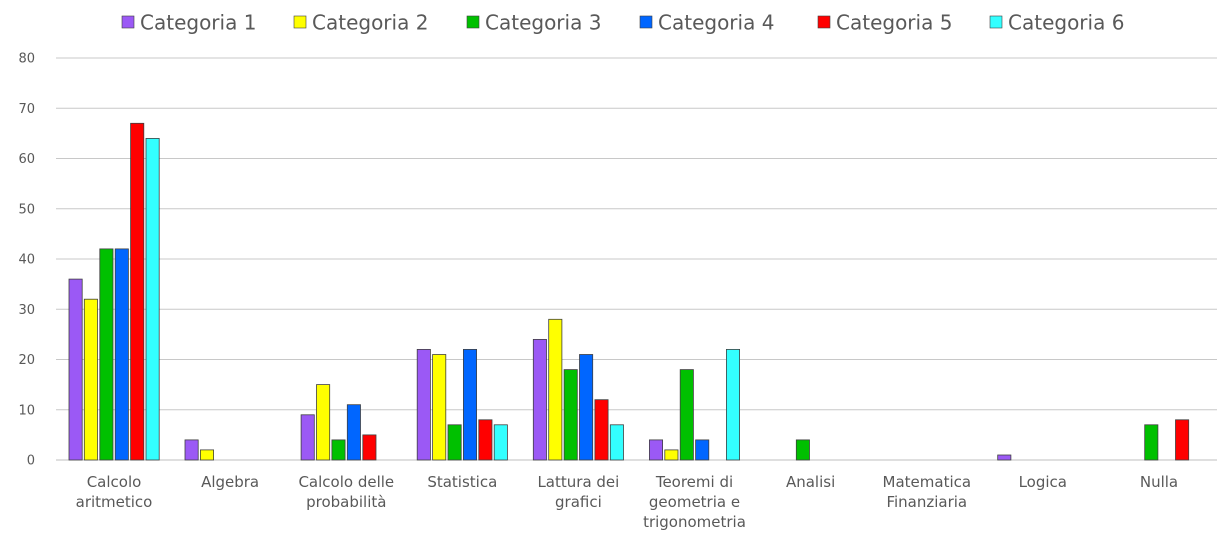  Describe the element at coordinates (31, 461) in the screenshot. I see `y-tick-label: 0` at that location.